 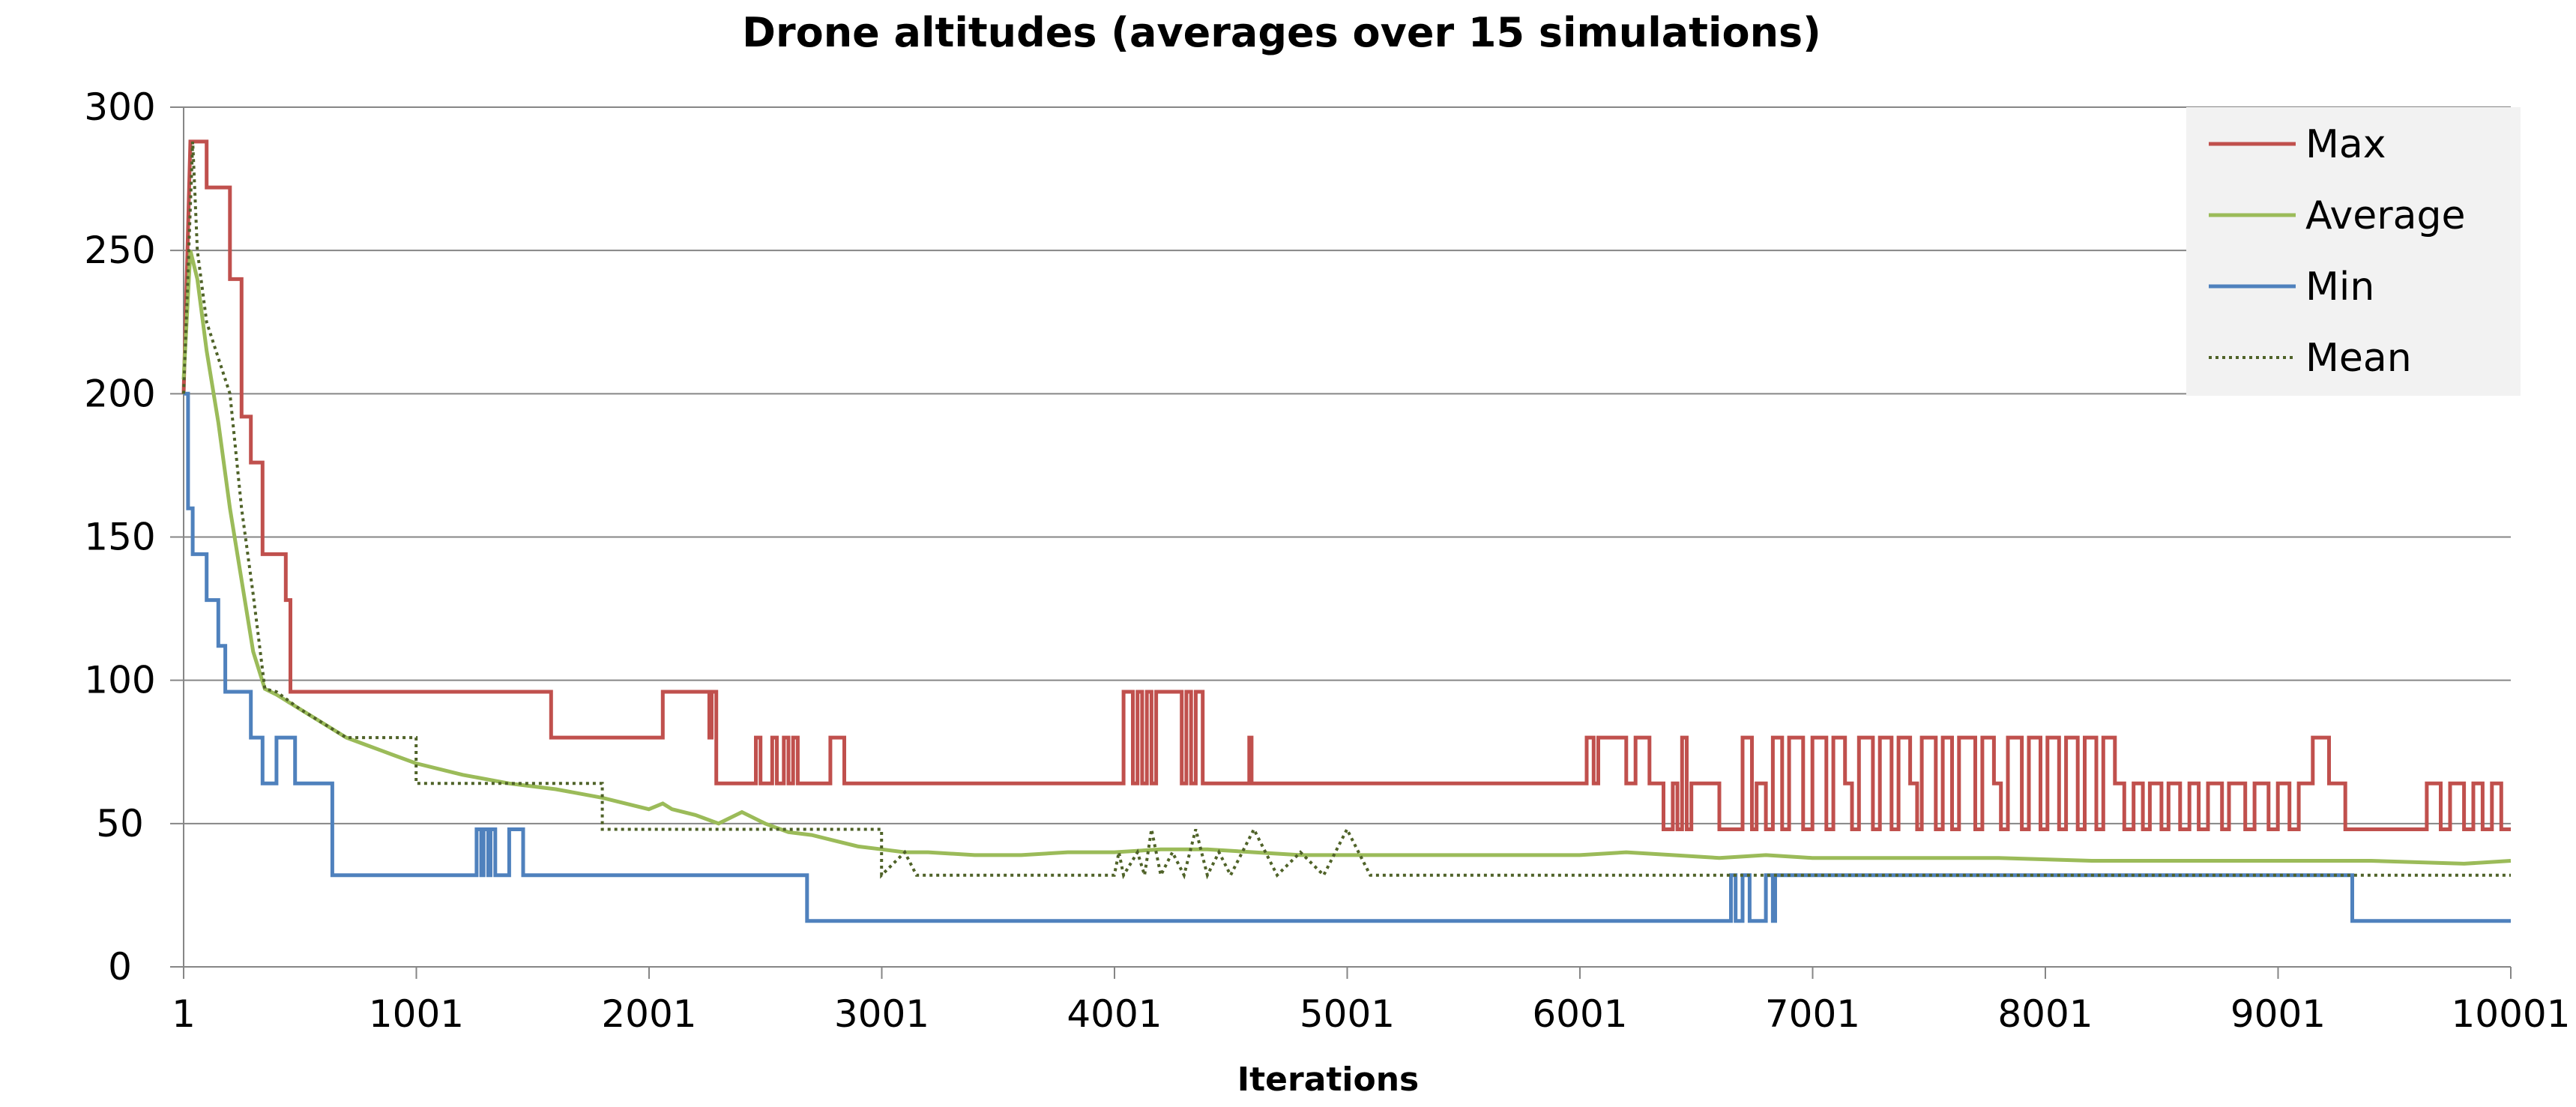 What do you see at coordinates (2358, 358) in the screenshot?
I see `legend-label: Mean` at bounding box center [2358, 358].